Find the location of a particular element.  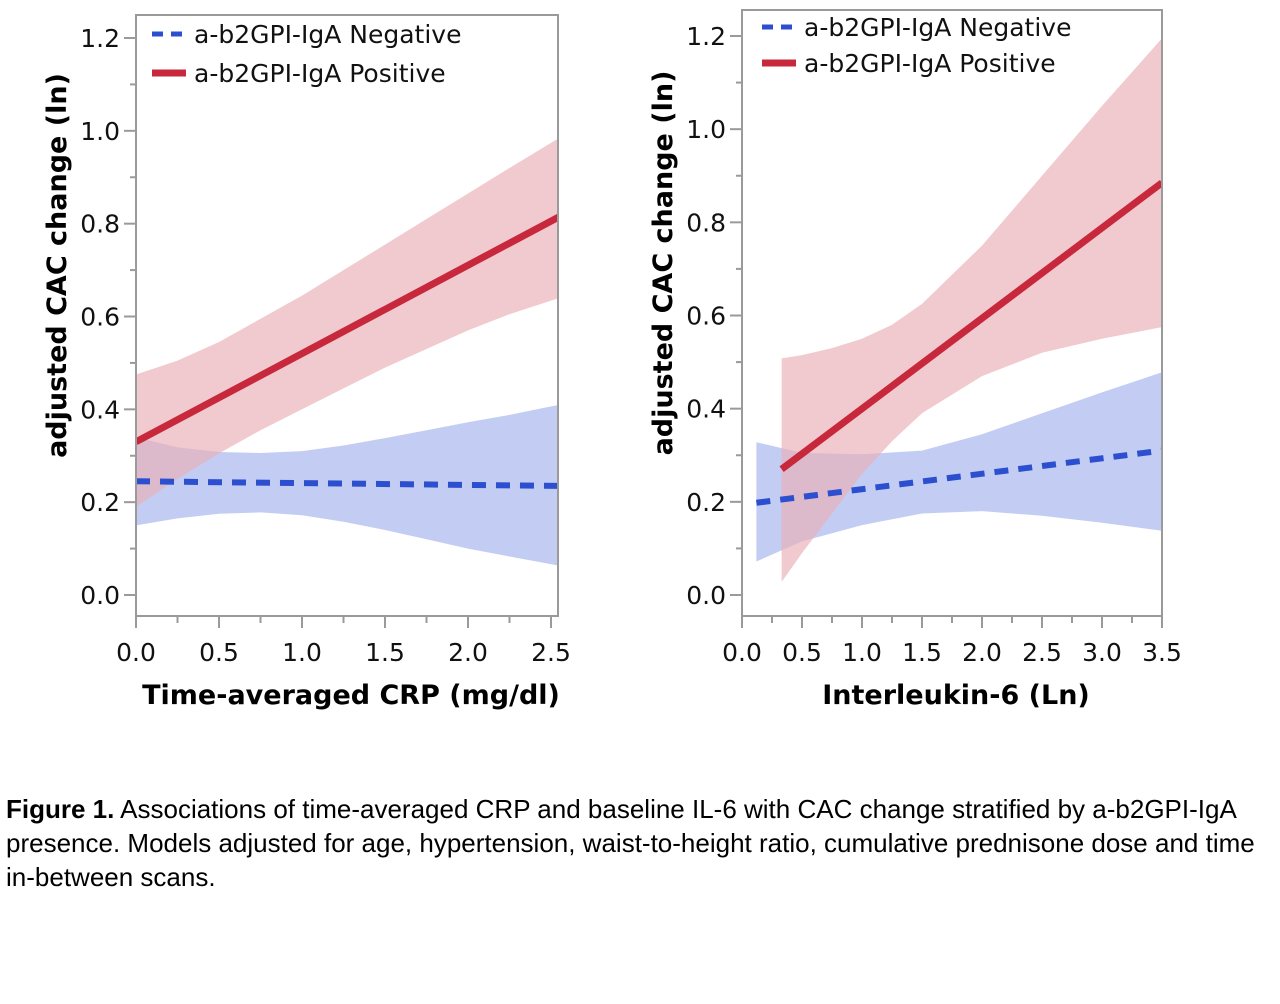

x-axis-title: Interleukin-6 (Ln) is located at coordinates (956, 695).